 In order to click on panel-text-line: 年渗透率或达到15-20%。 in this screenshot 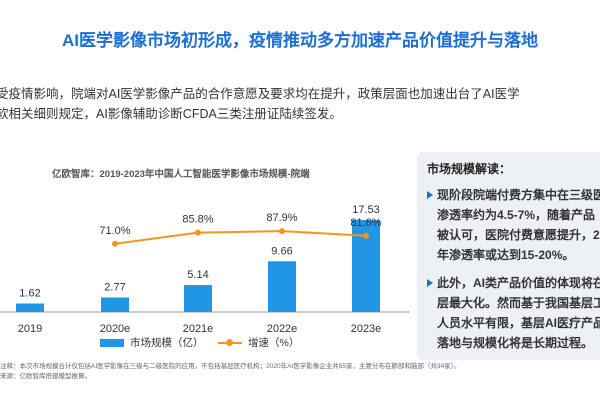, I will do `click(506, 255)`.